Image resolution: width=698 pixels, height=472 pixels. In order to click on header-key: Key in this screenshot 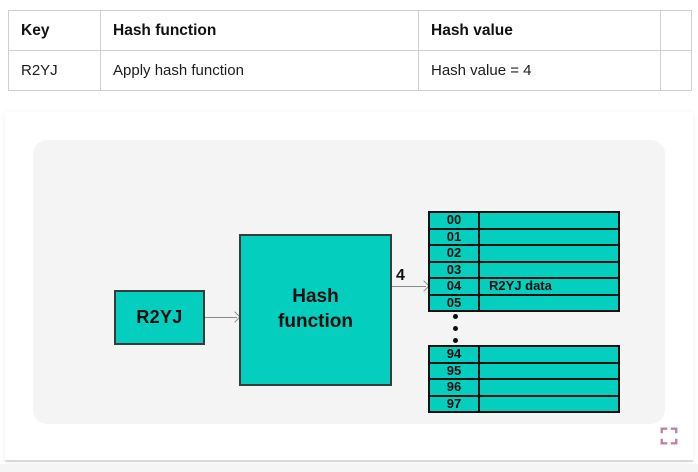, I will do `click(54, 30)`.